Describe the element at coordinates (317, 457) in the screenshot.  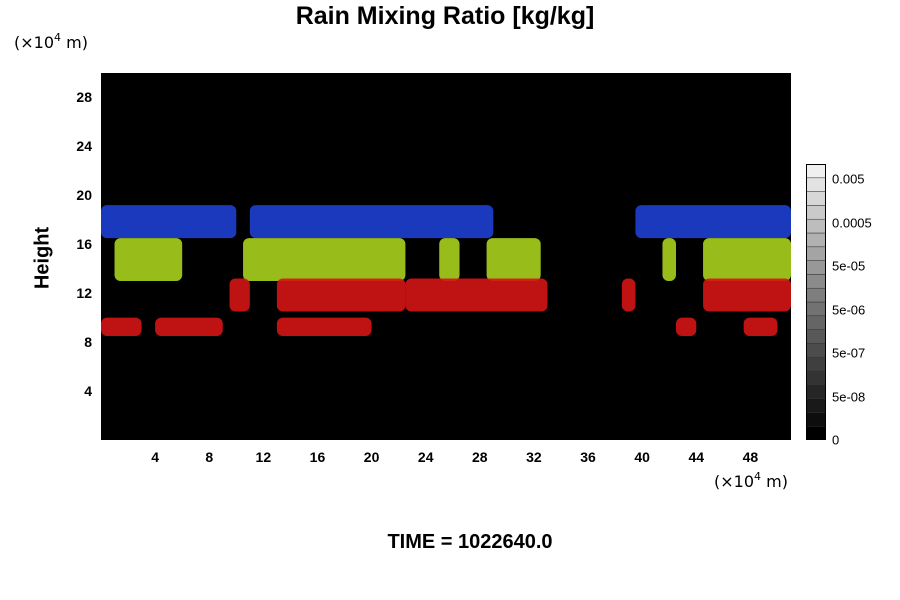
I see `x-tick-label: 16` at that location.